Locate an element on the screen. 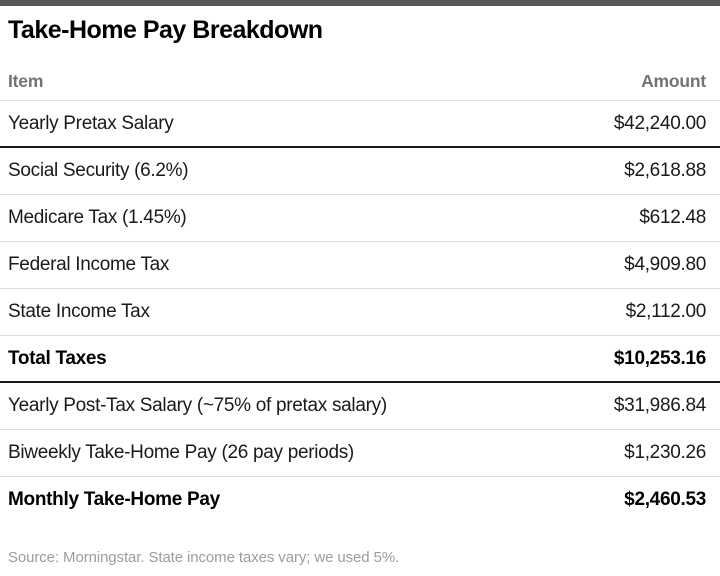 This screenshot has height=576, width=720. row-item-label: Yearly Pretax Salary is located at coordinates (91, 123).